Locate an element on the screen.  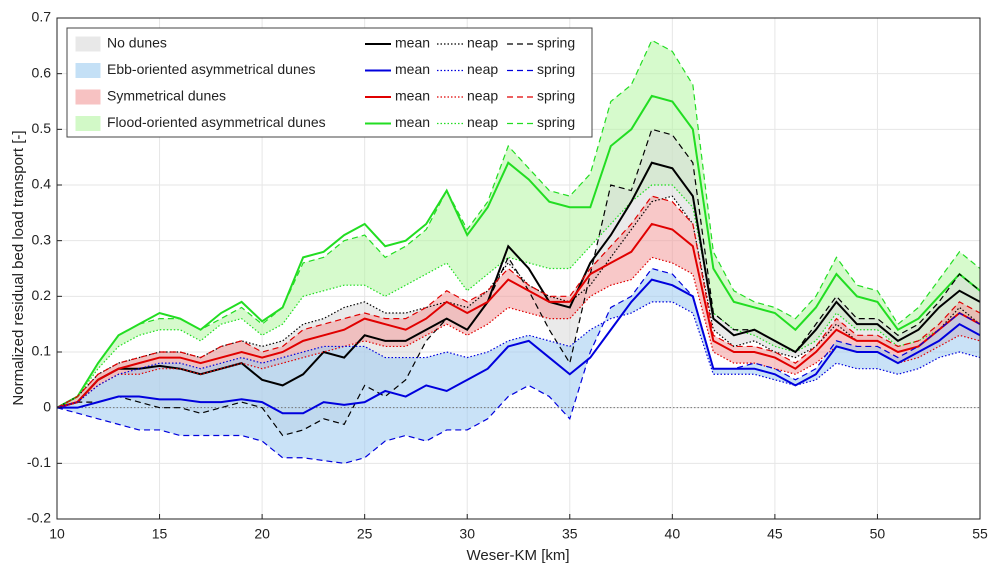
x-axis-label: Weser-KM [km] is located at coordinates (517, 555).